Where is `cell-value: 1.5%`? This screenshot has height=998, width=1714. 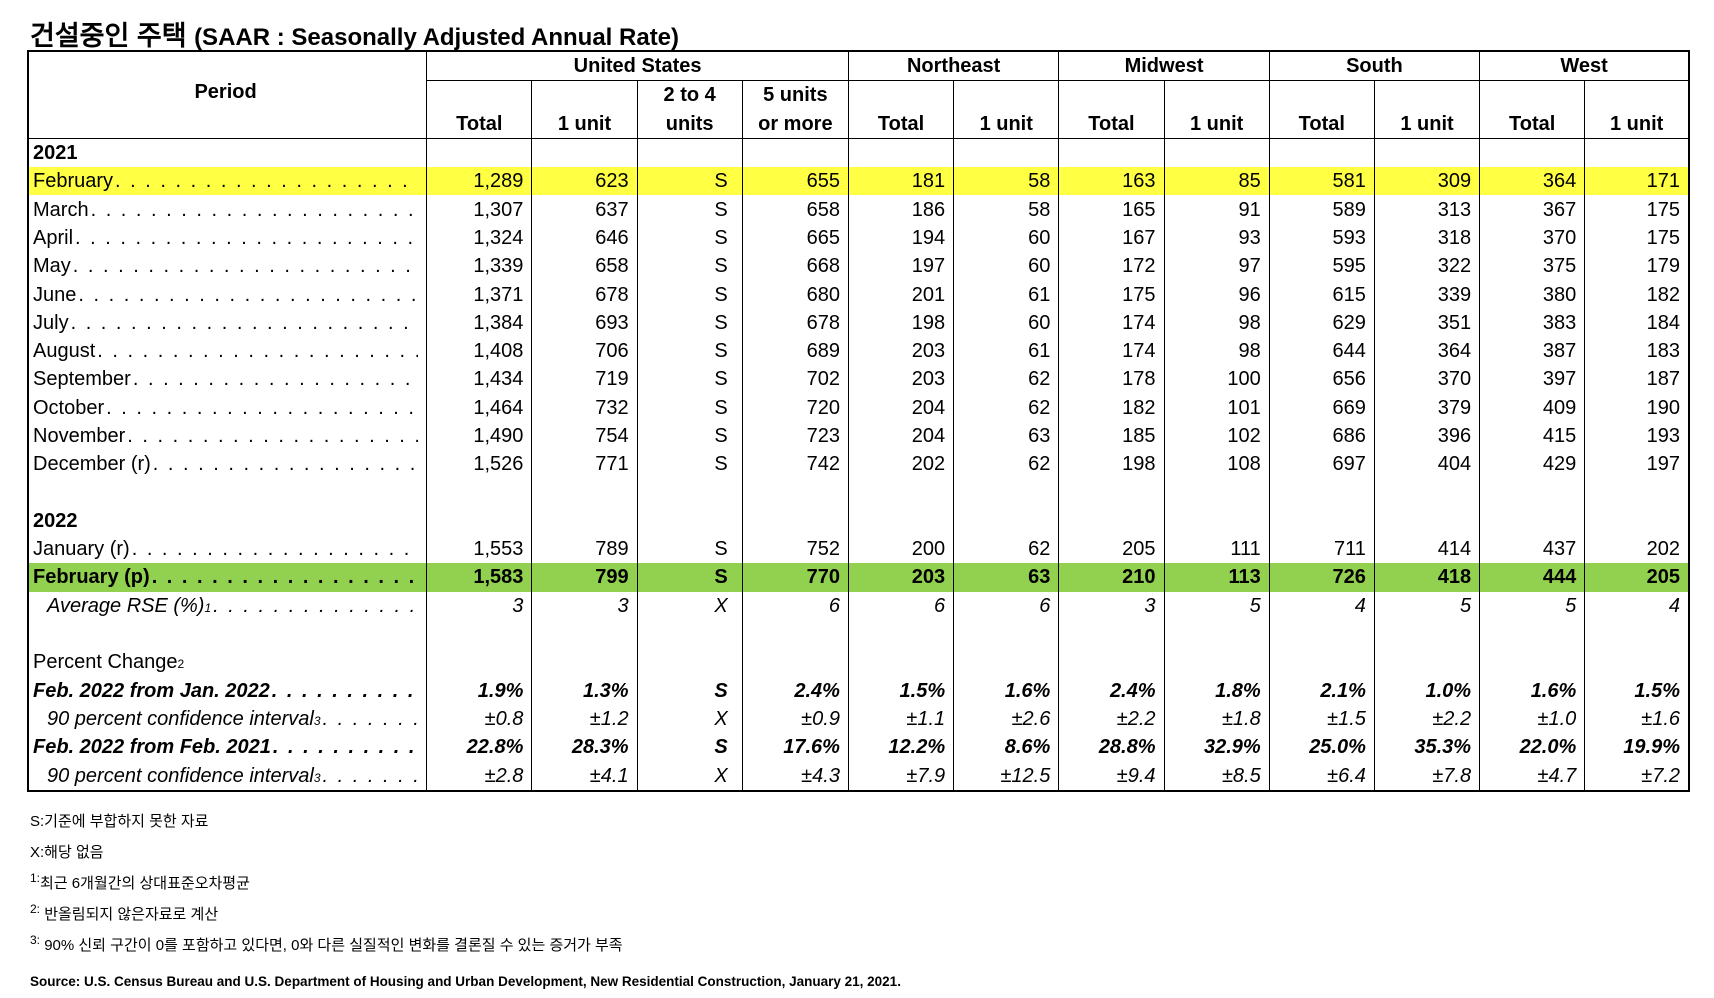 cell-value: 1.5% is located at coordinates (1636, 690).